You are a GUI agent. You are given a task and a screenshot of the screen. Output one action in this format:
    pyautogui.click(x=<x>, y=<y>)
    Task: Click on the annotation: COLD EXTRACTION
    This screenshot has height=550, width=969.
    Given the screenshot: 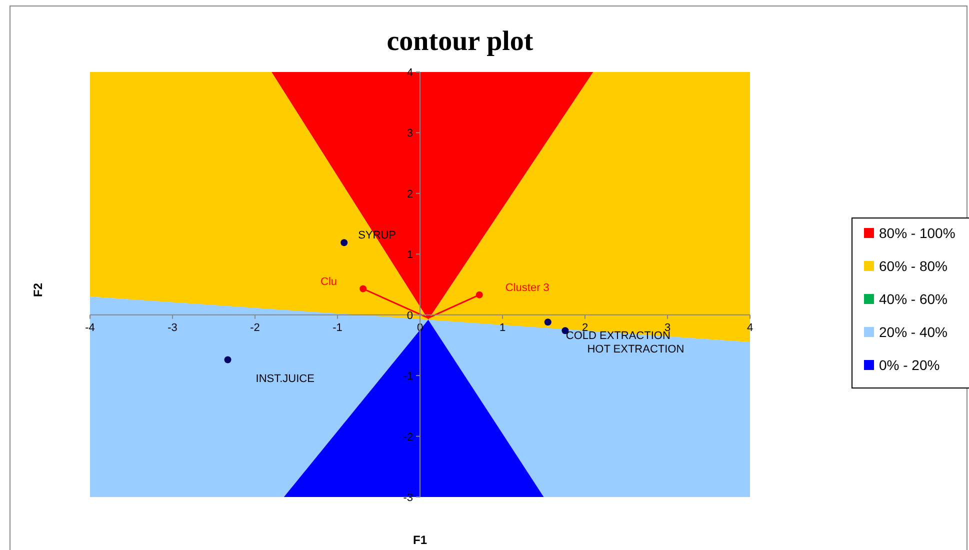 What is the action you would take?
    pyautogui.click(x=618, y=336)
    